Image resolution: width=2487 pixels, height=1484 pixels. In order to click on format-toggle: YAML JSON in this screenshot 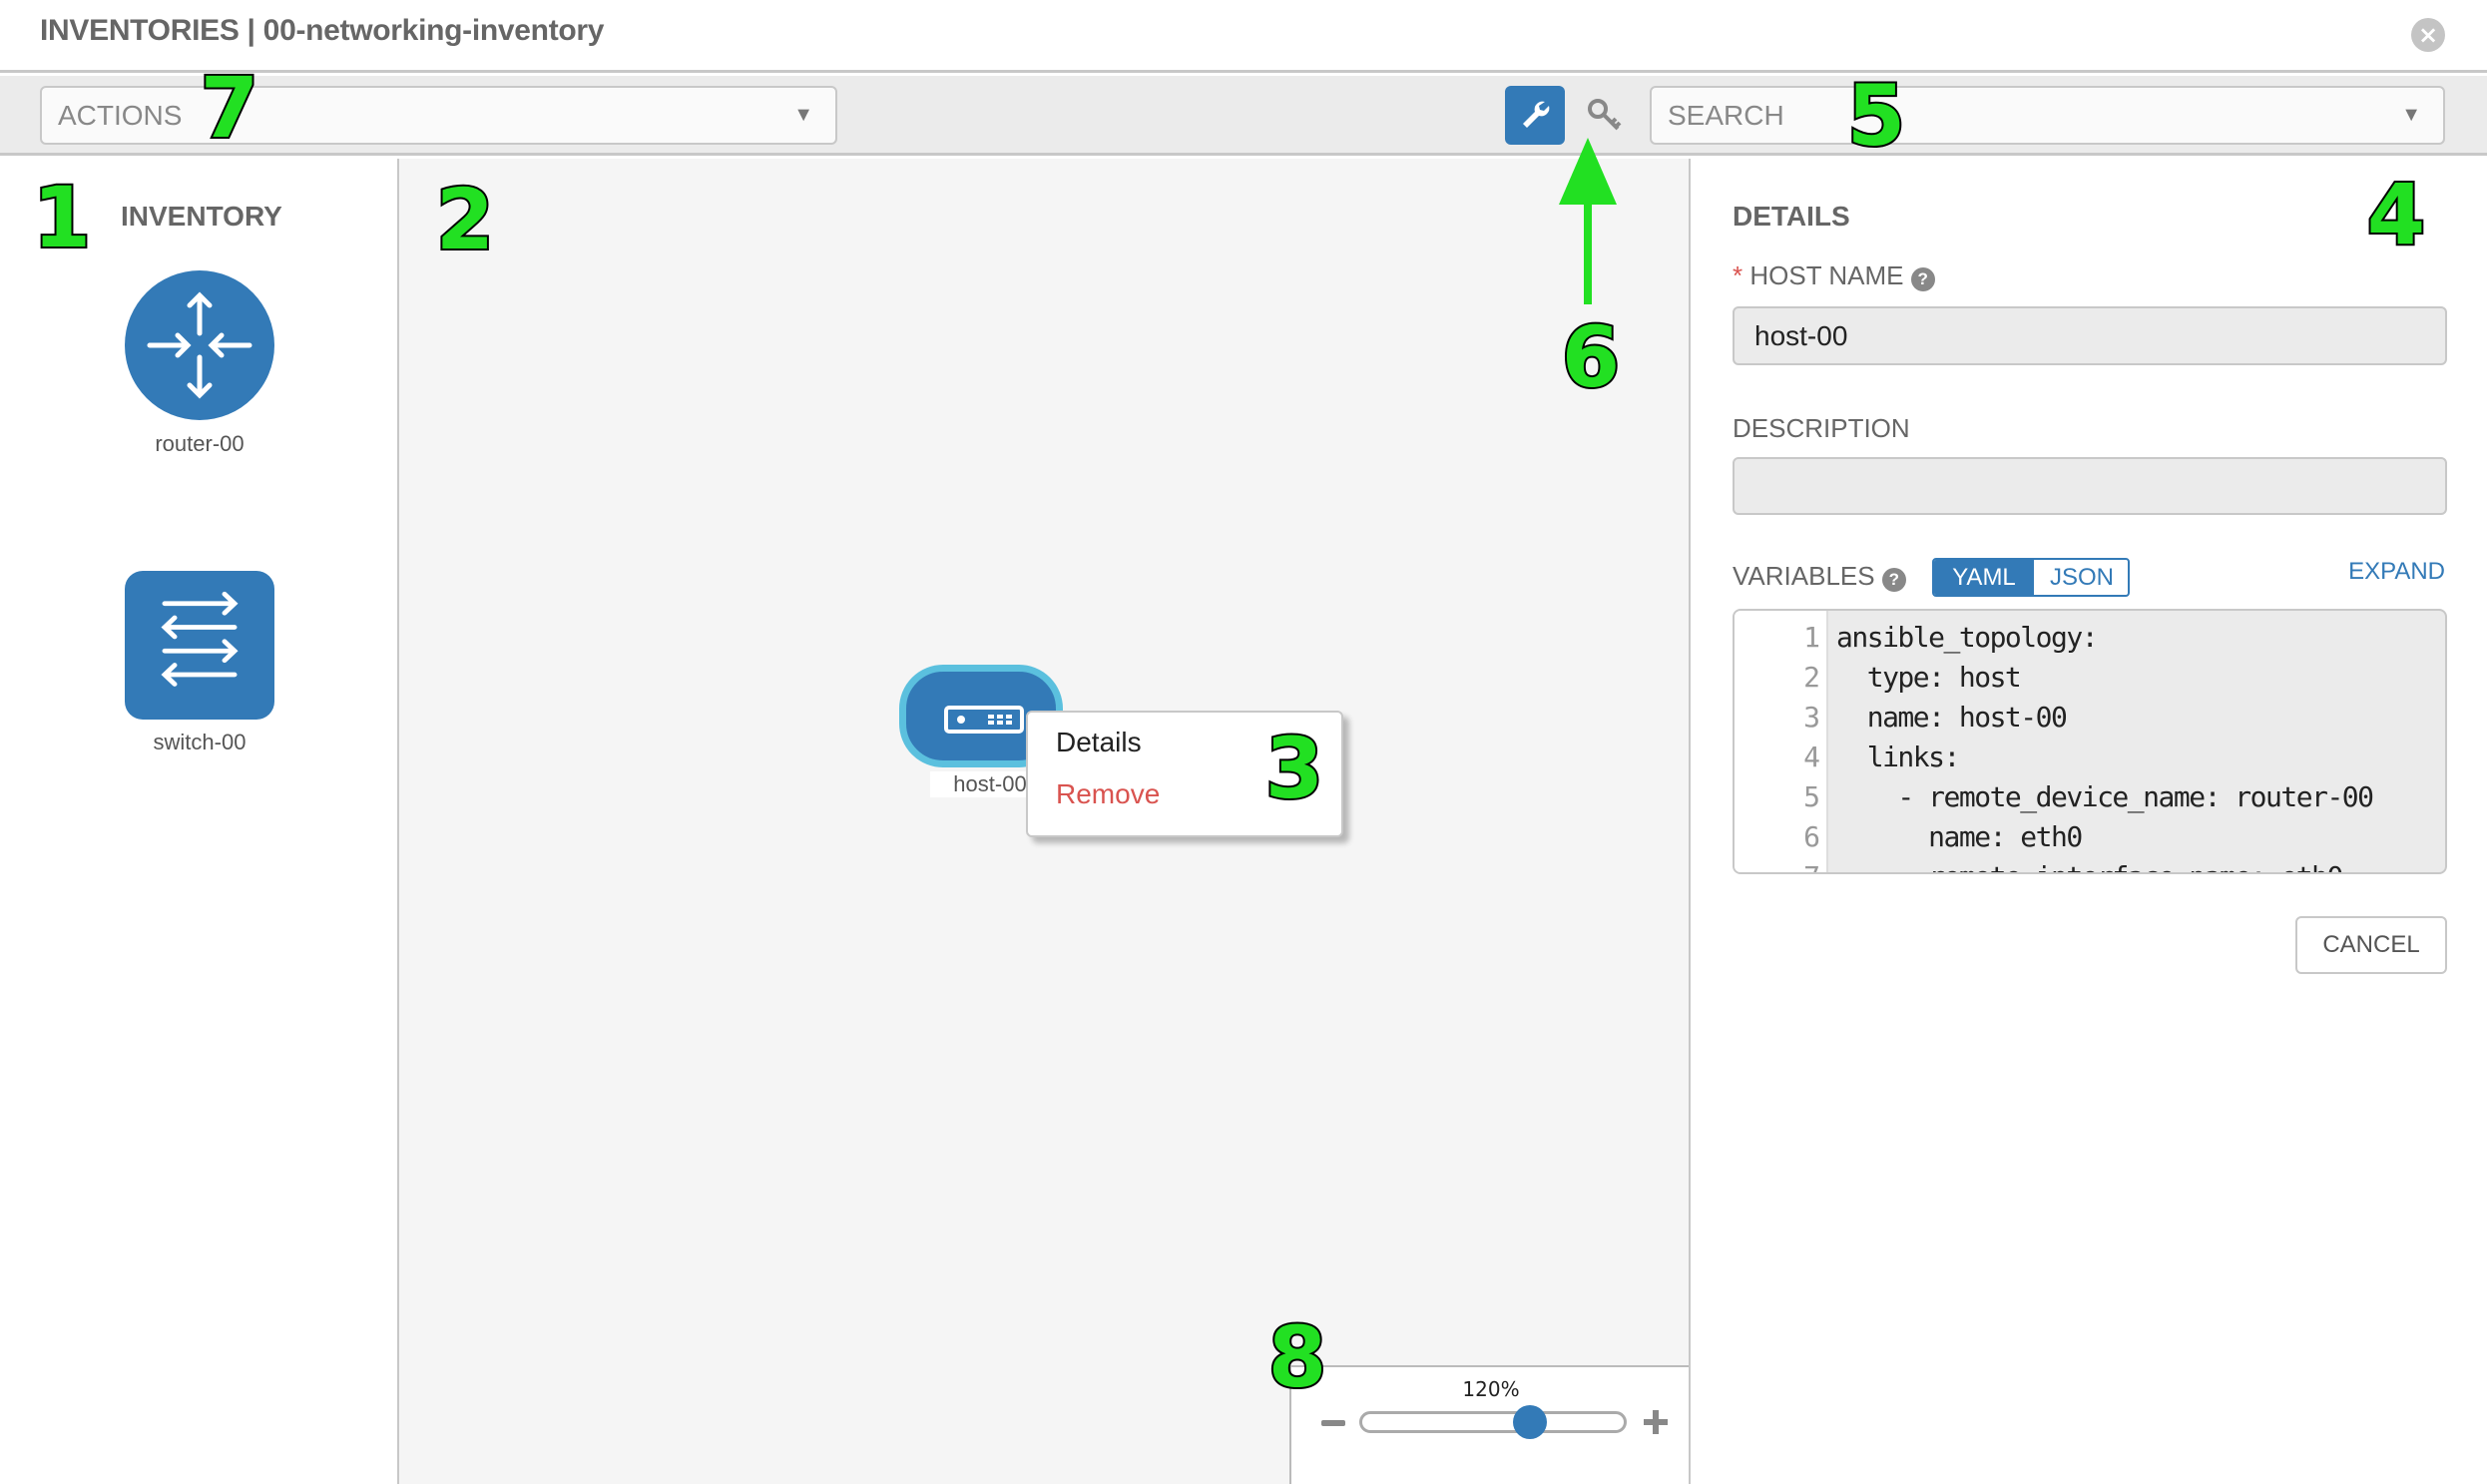, I will do `click(2031, 577)`.